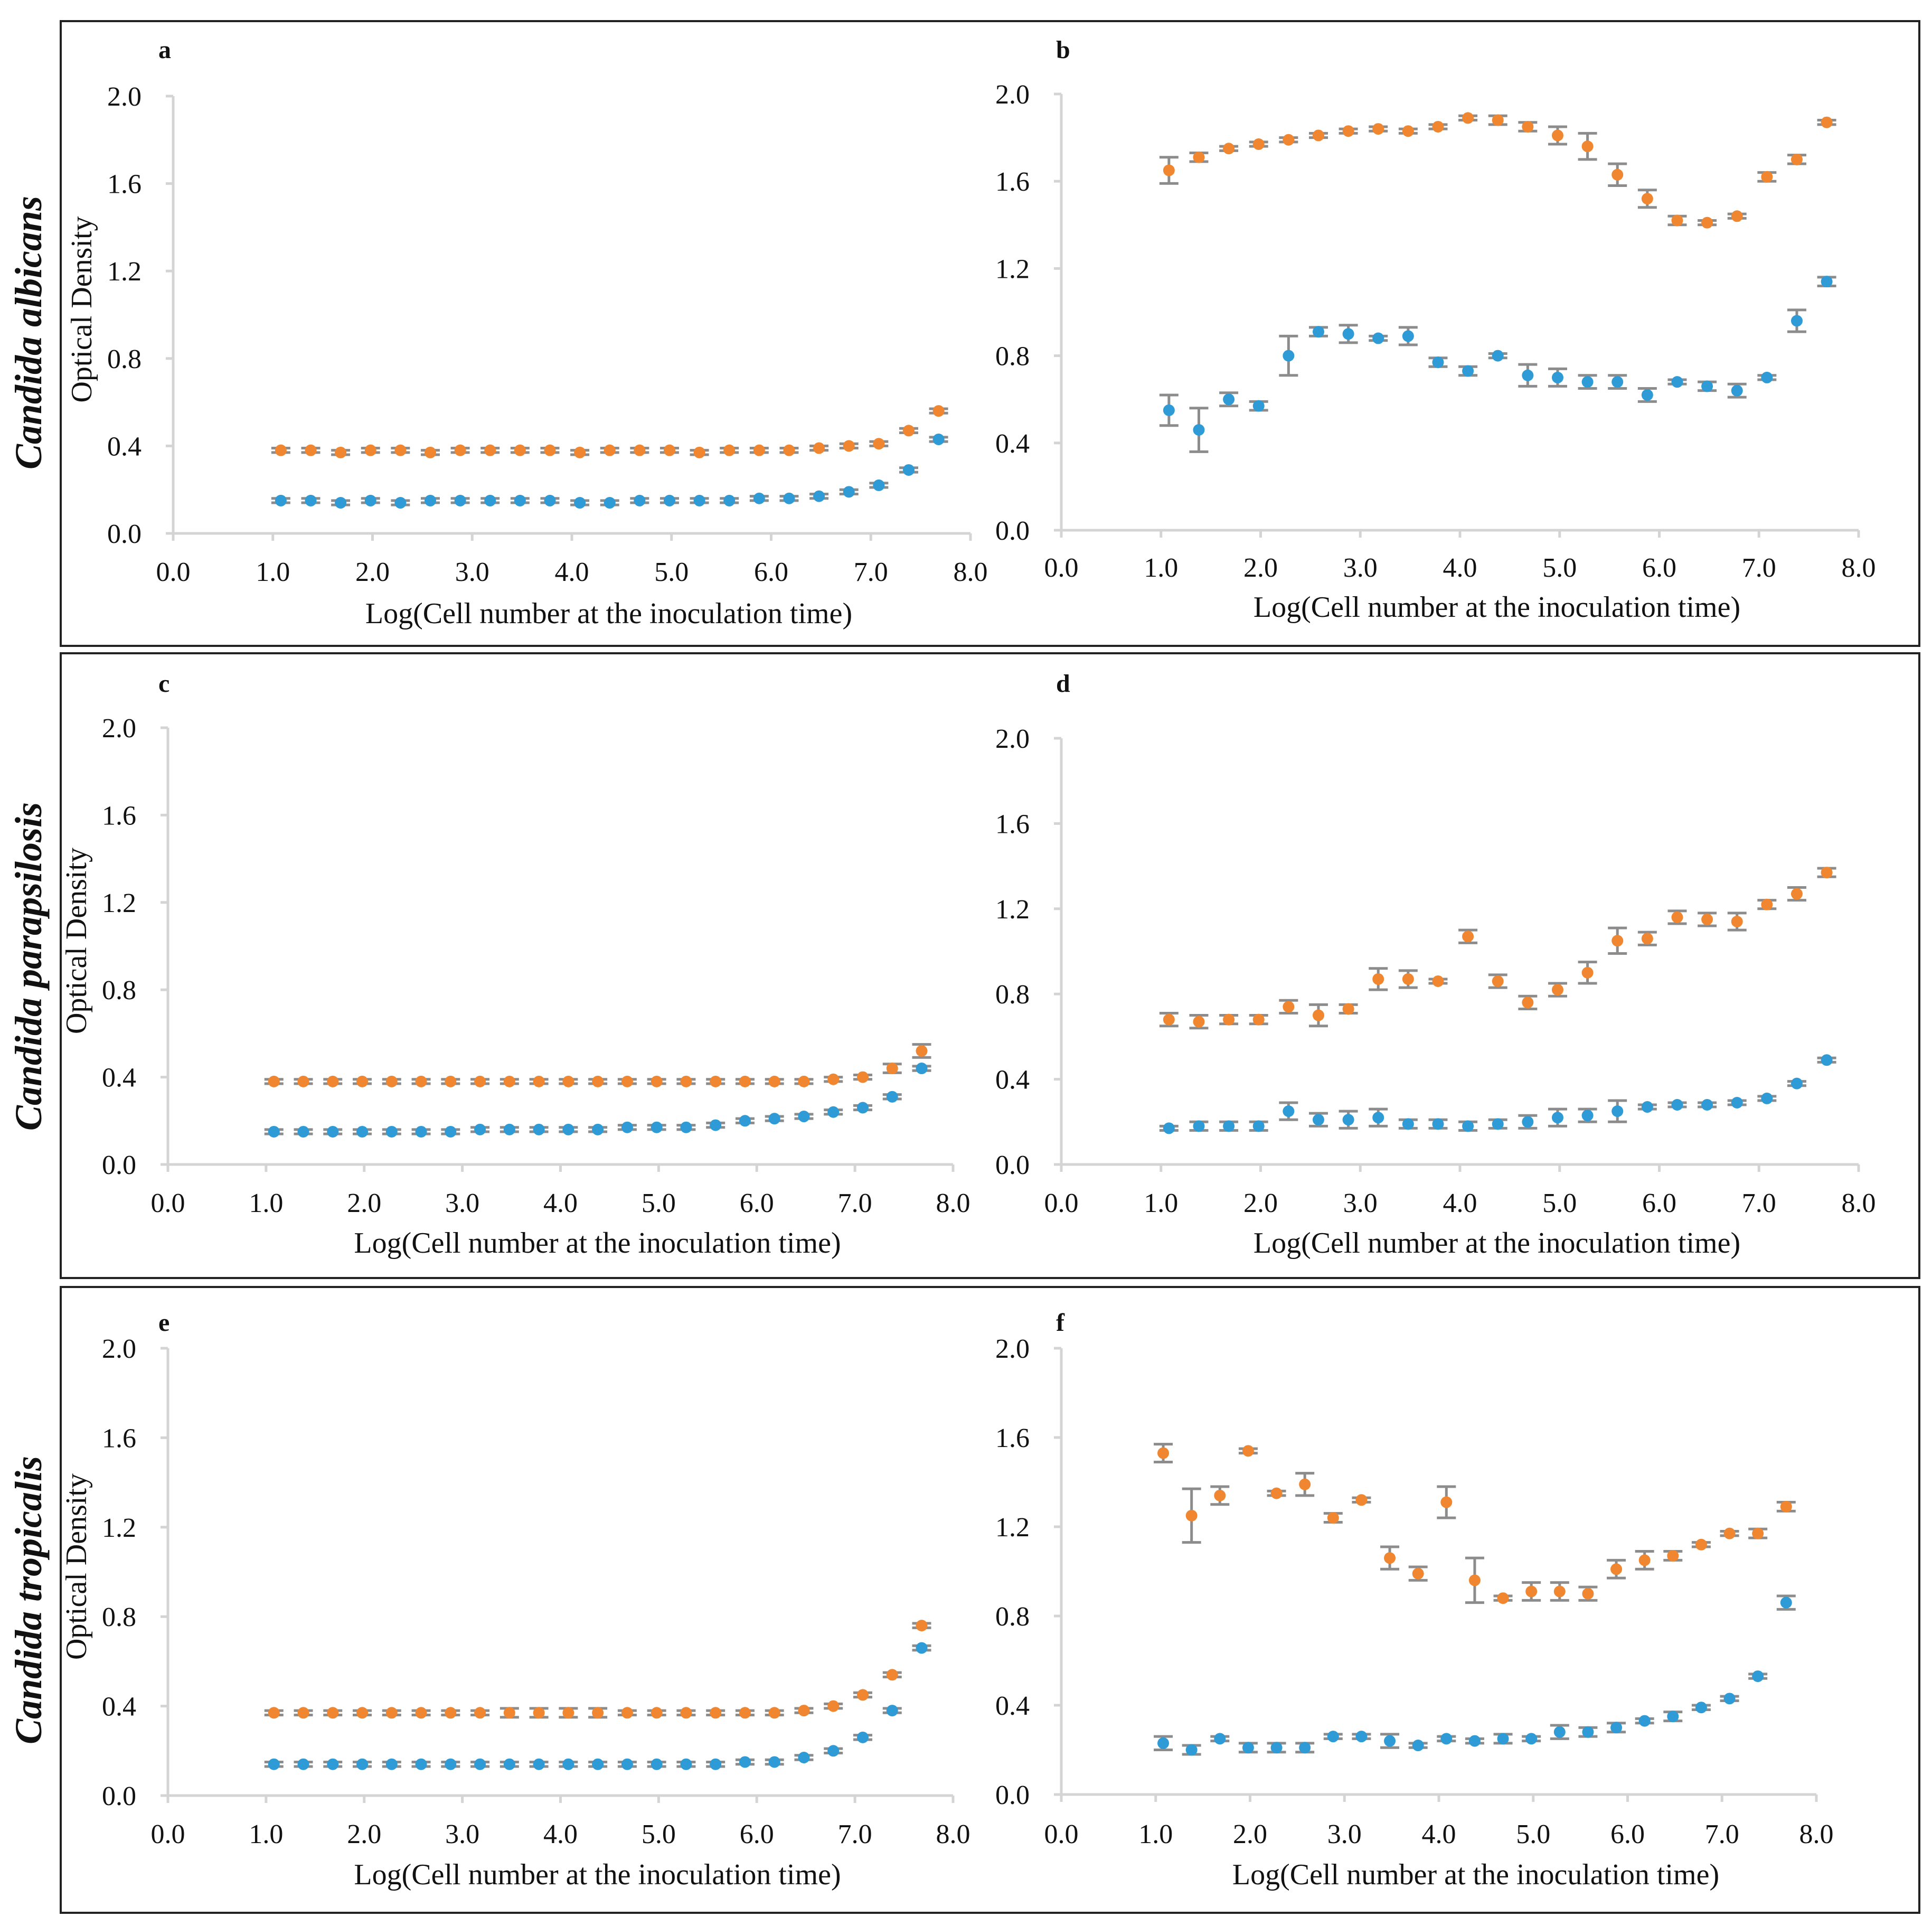 The image size is (1932, 1926). I want to click on panel-label: d, so click(1063, 684).